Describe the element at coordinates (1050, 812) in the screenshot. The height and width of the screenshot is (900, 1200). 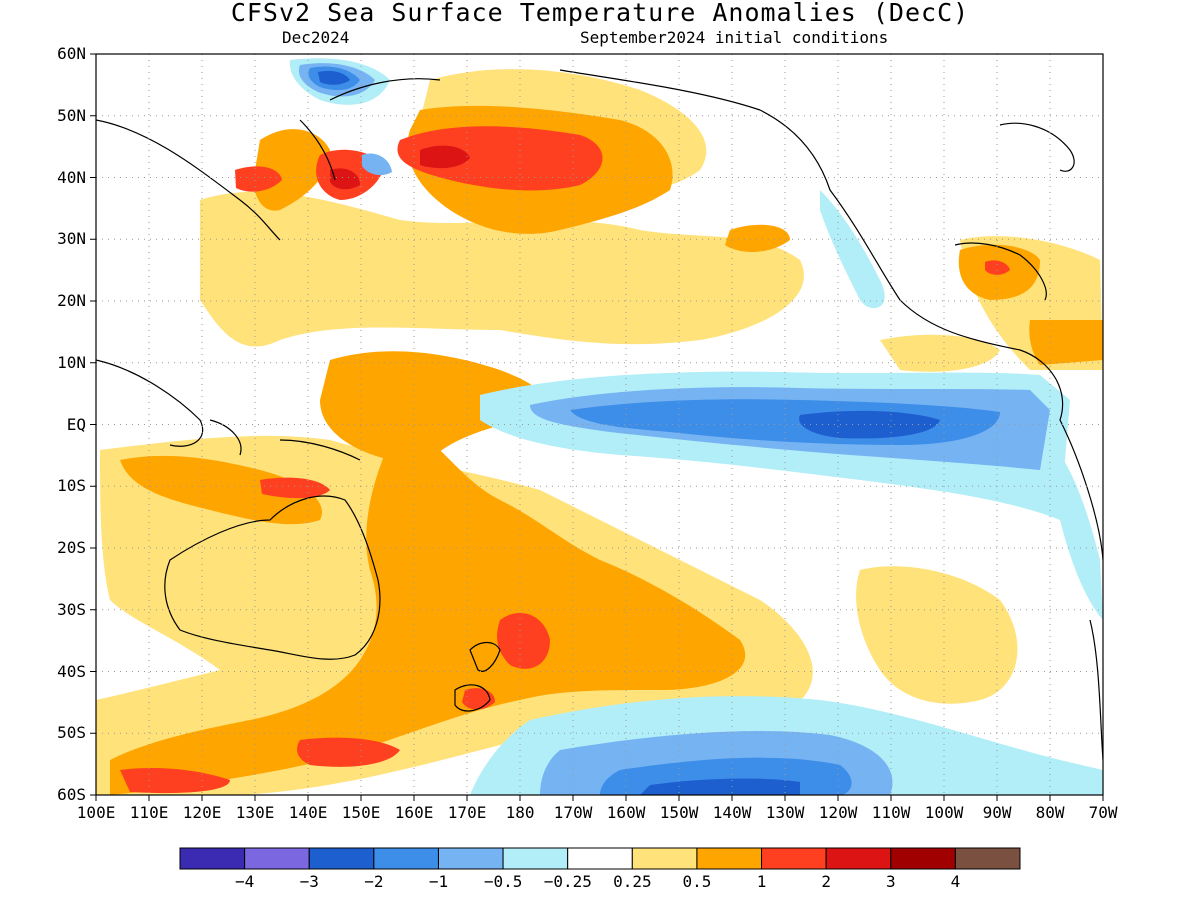
I see `lon-label: 80W` at that location.